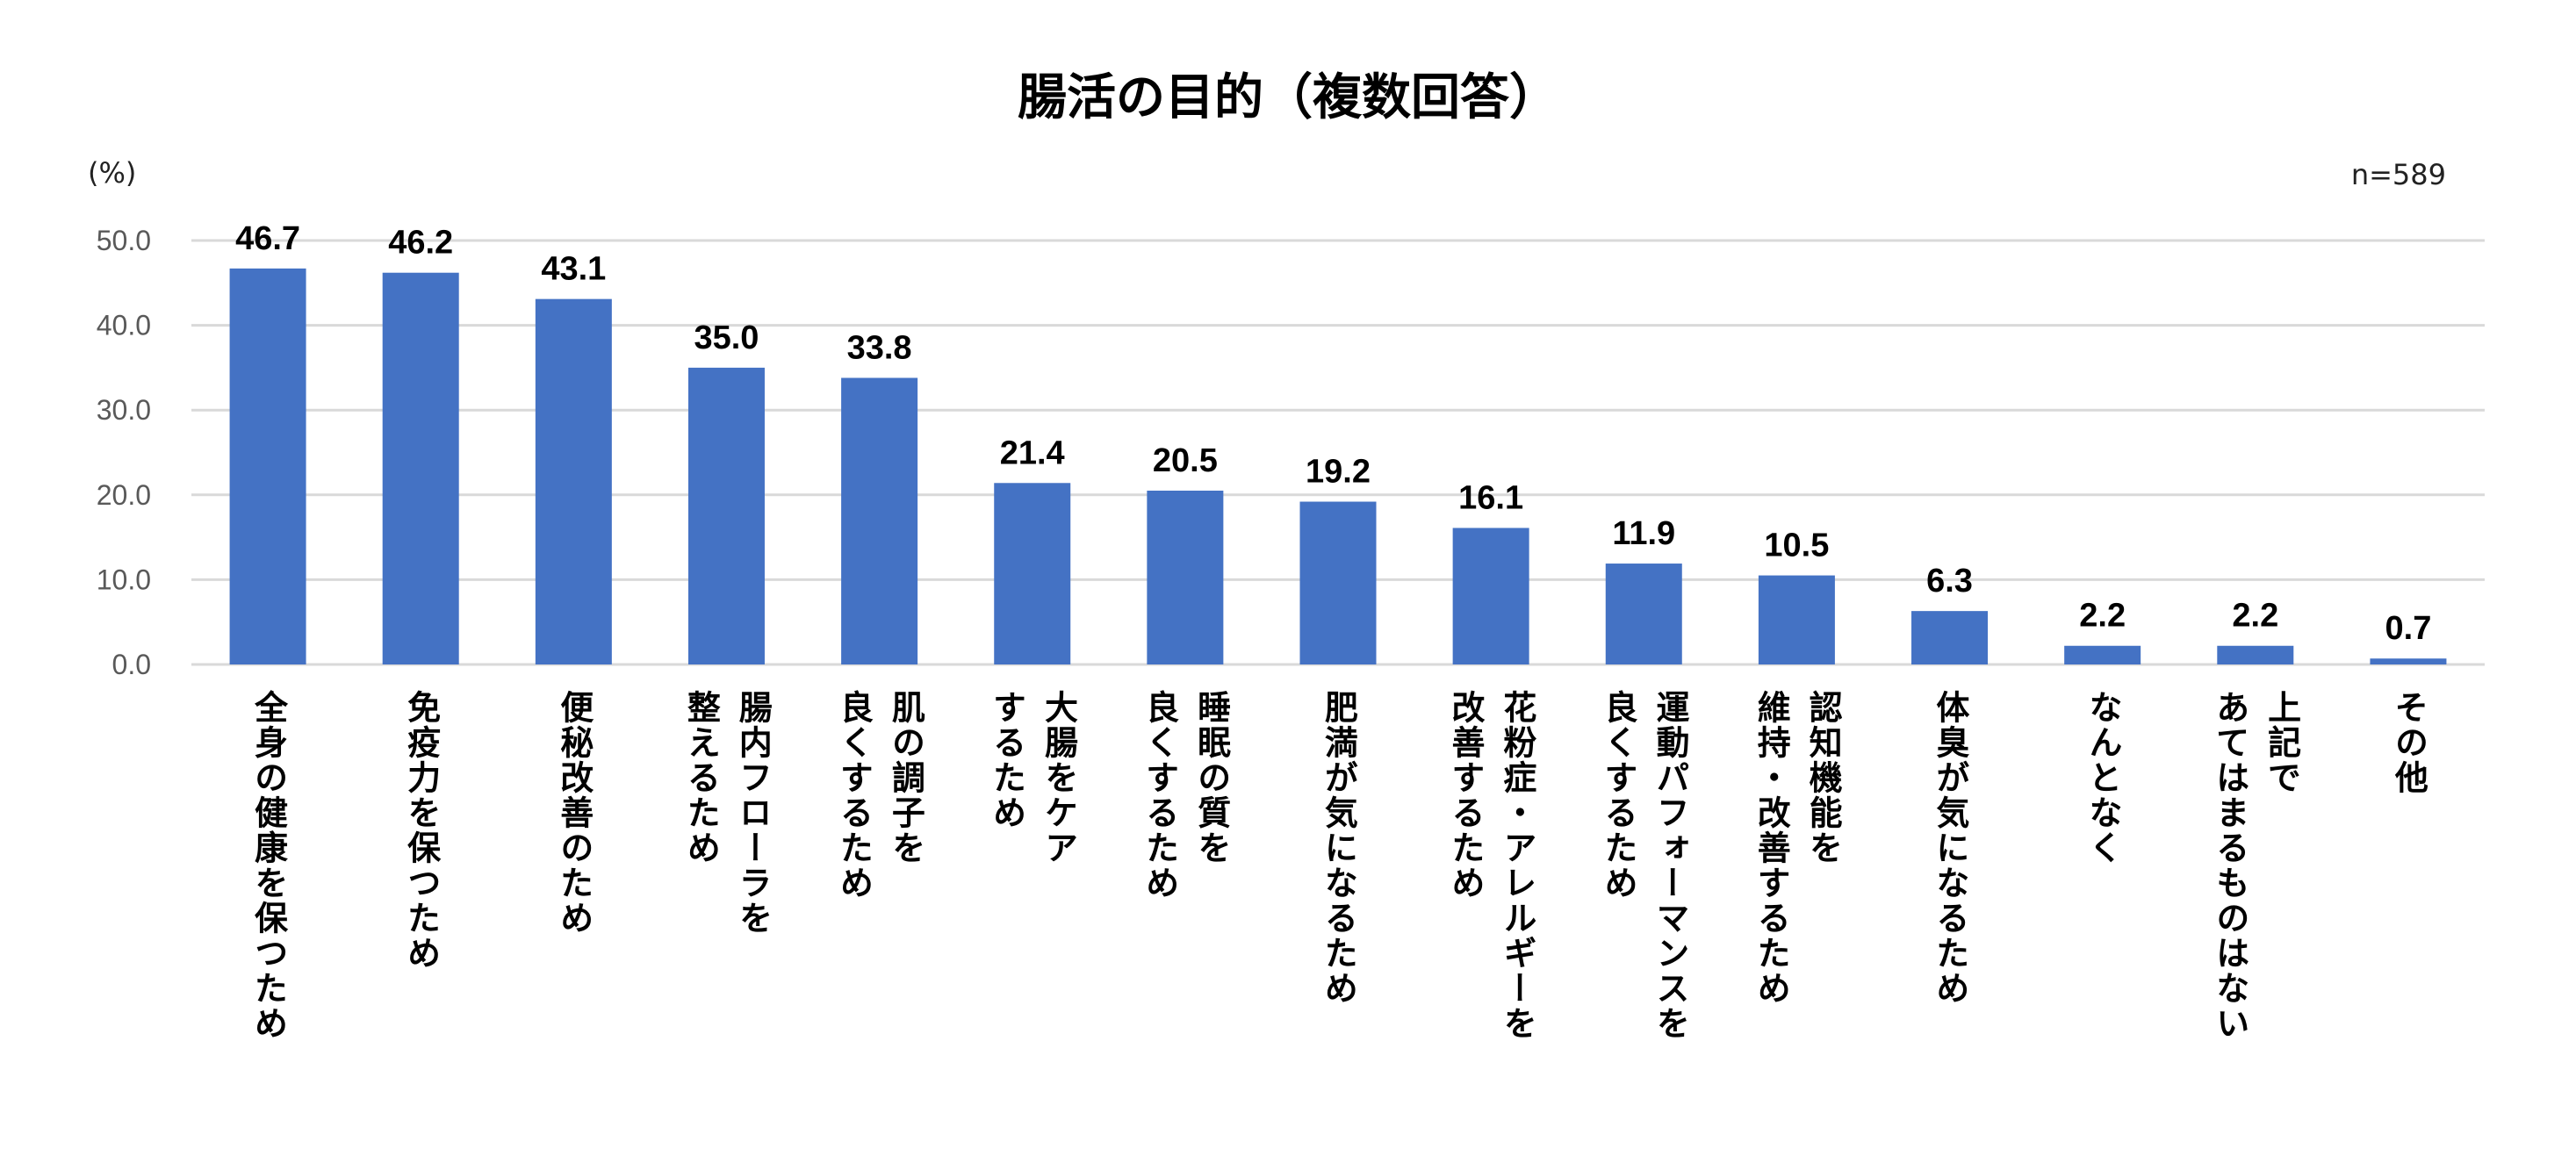 This screenshot has width=2576, height=1156. What do you see at coordinates (1338, 473) in the screenshot?
I see `data-label: 19.2` at bounding box center [1338, 473].